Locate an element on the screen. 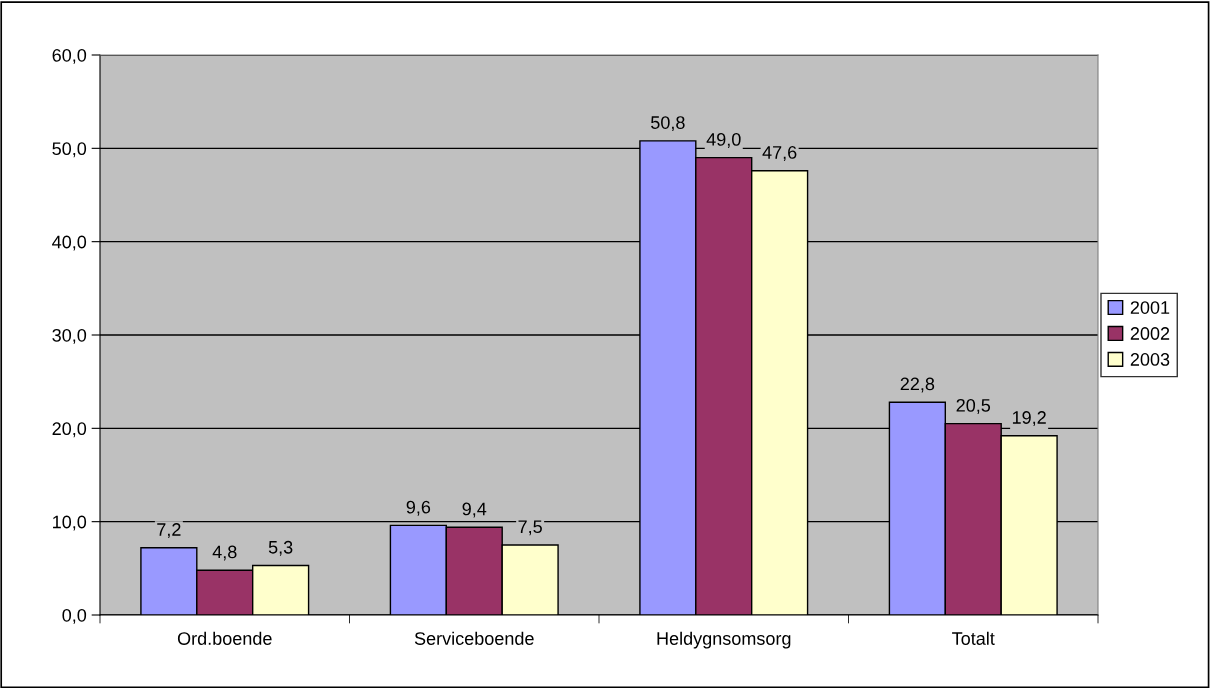 The height and width of the screenshot is (688, 1211). y-tick-label: 10,0 is located at coordinates (70, 523).